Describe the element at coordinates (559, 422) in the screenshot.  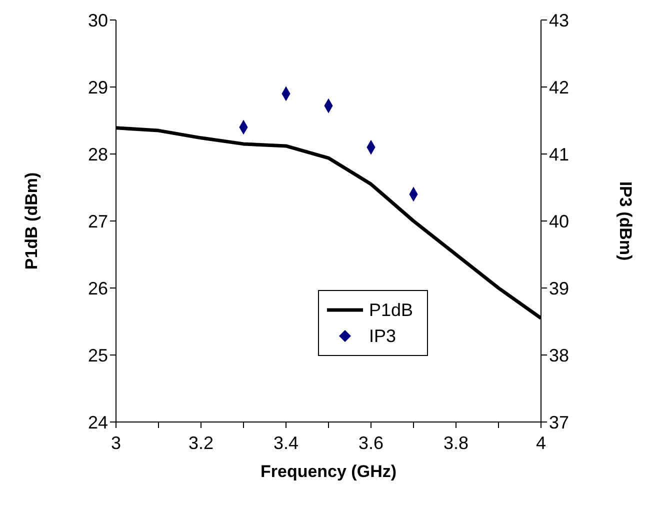
I see `y2-tick-label: 37` at that location.